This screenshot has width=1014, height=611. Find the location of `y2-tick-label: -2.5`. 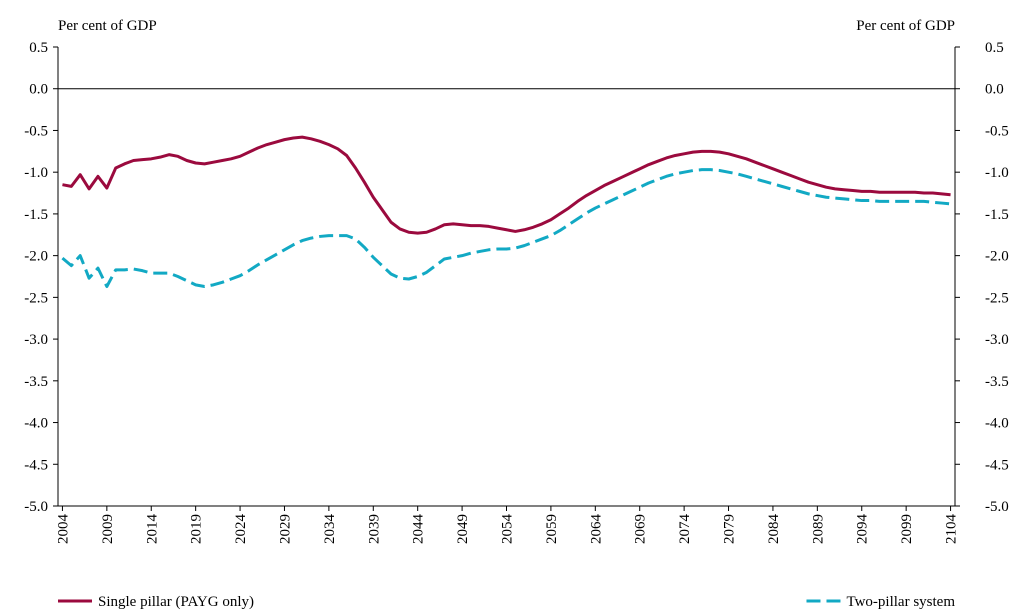

y2-tick-label: -2.5 is located at coordinates (997, 298).